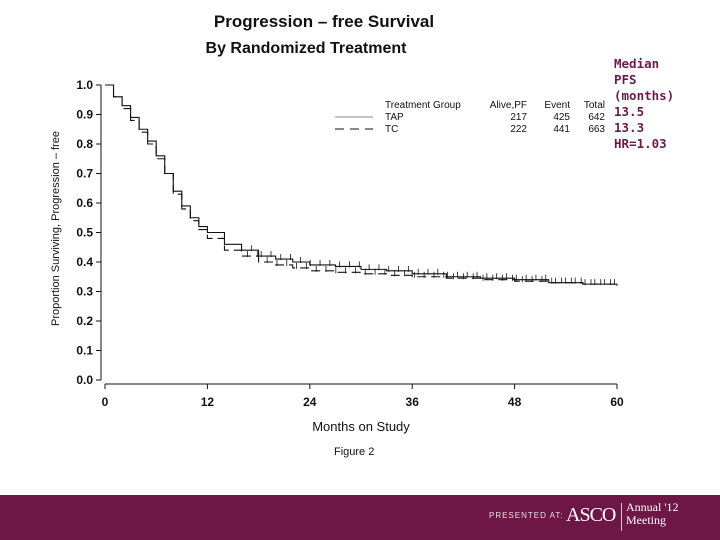  Describe the element at coordinates (591, 515) in the screenshot. I see `asco-logo: ASCO` at that location.